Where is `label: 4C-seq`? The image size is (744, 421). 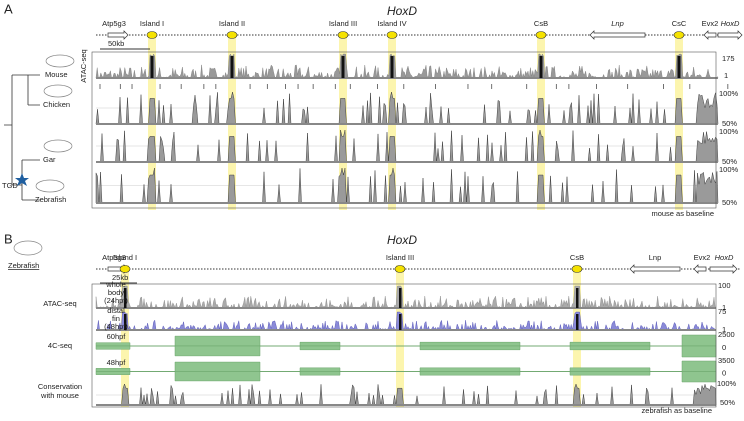
label: 4C-seq is located at coordinates (60, 345).